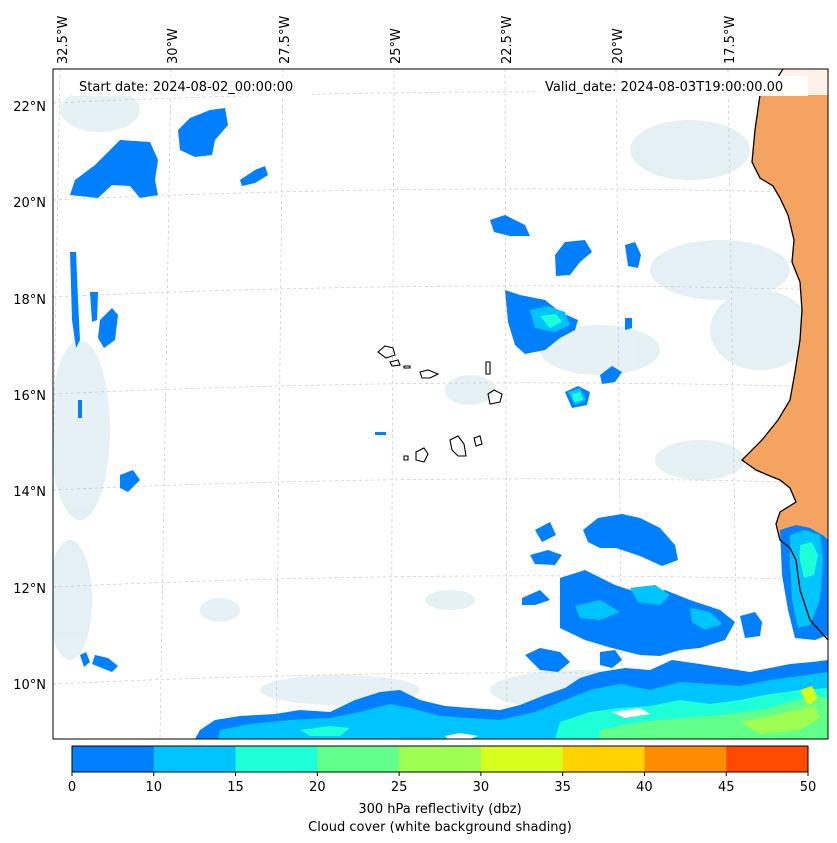  Describe the element at coordinates (730, 40) in the screenshot. I see `lon-label-17-5w: 17.5°W` at that location.